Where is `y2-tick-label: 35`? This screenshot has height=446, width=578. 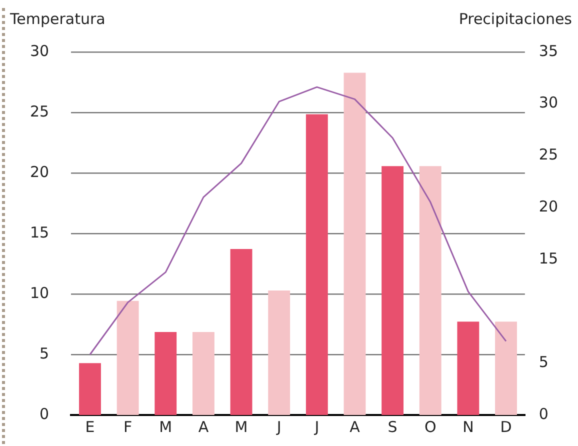 y2-tick-label: 35 is located at coordinates (548, 51).